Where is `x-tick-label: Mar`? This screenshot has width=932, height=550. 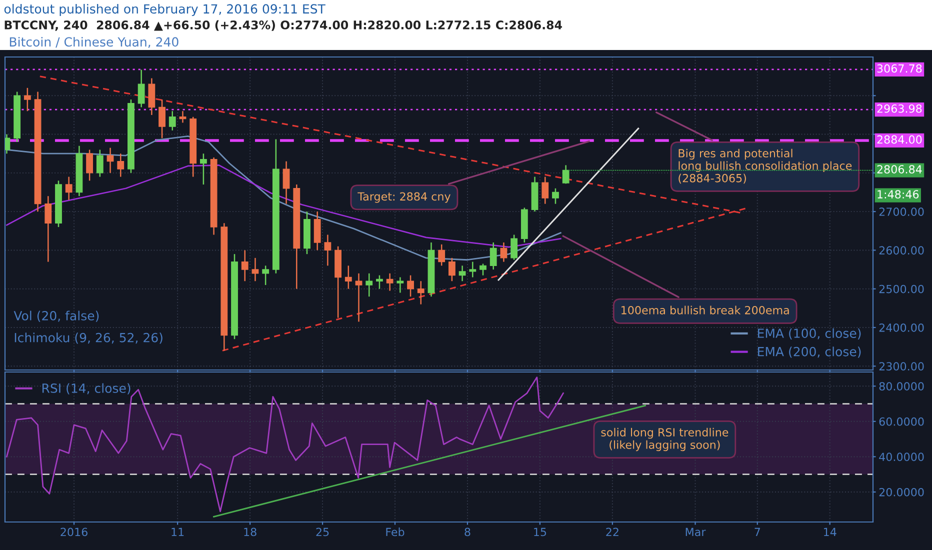 x-tick-label: Mar is located at coordinates (696, 532).